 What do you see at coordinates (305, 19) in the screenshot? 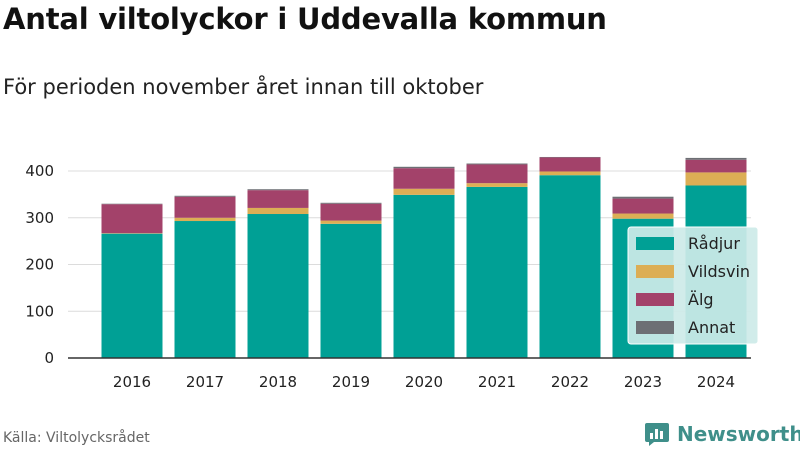
I see `chart-title: Antal viltolyckor i Uddevalla kommun` at bounding box center [305, 19].